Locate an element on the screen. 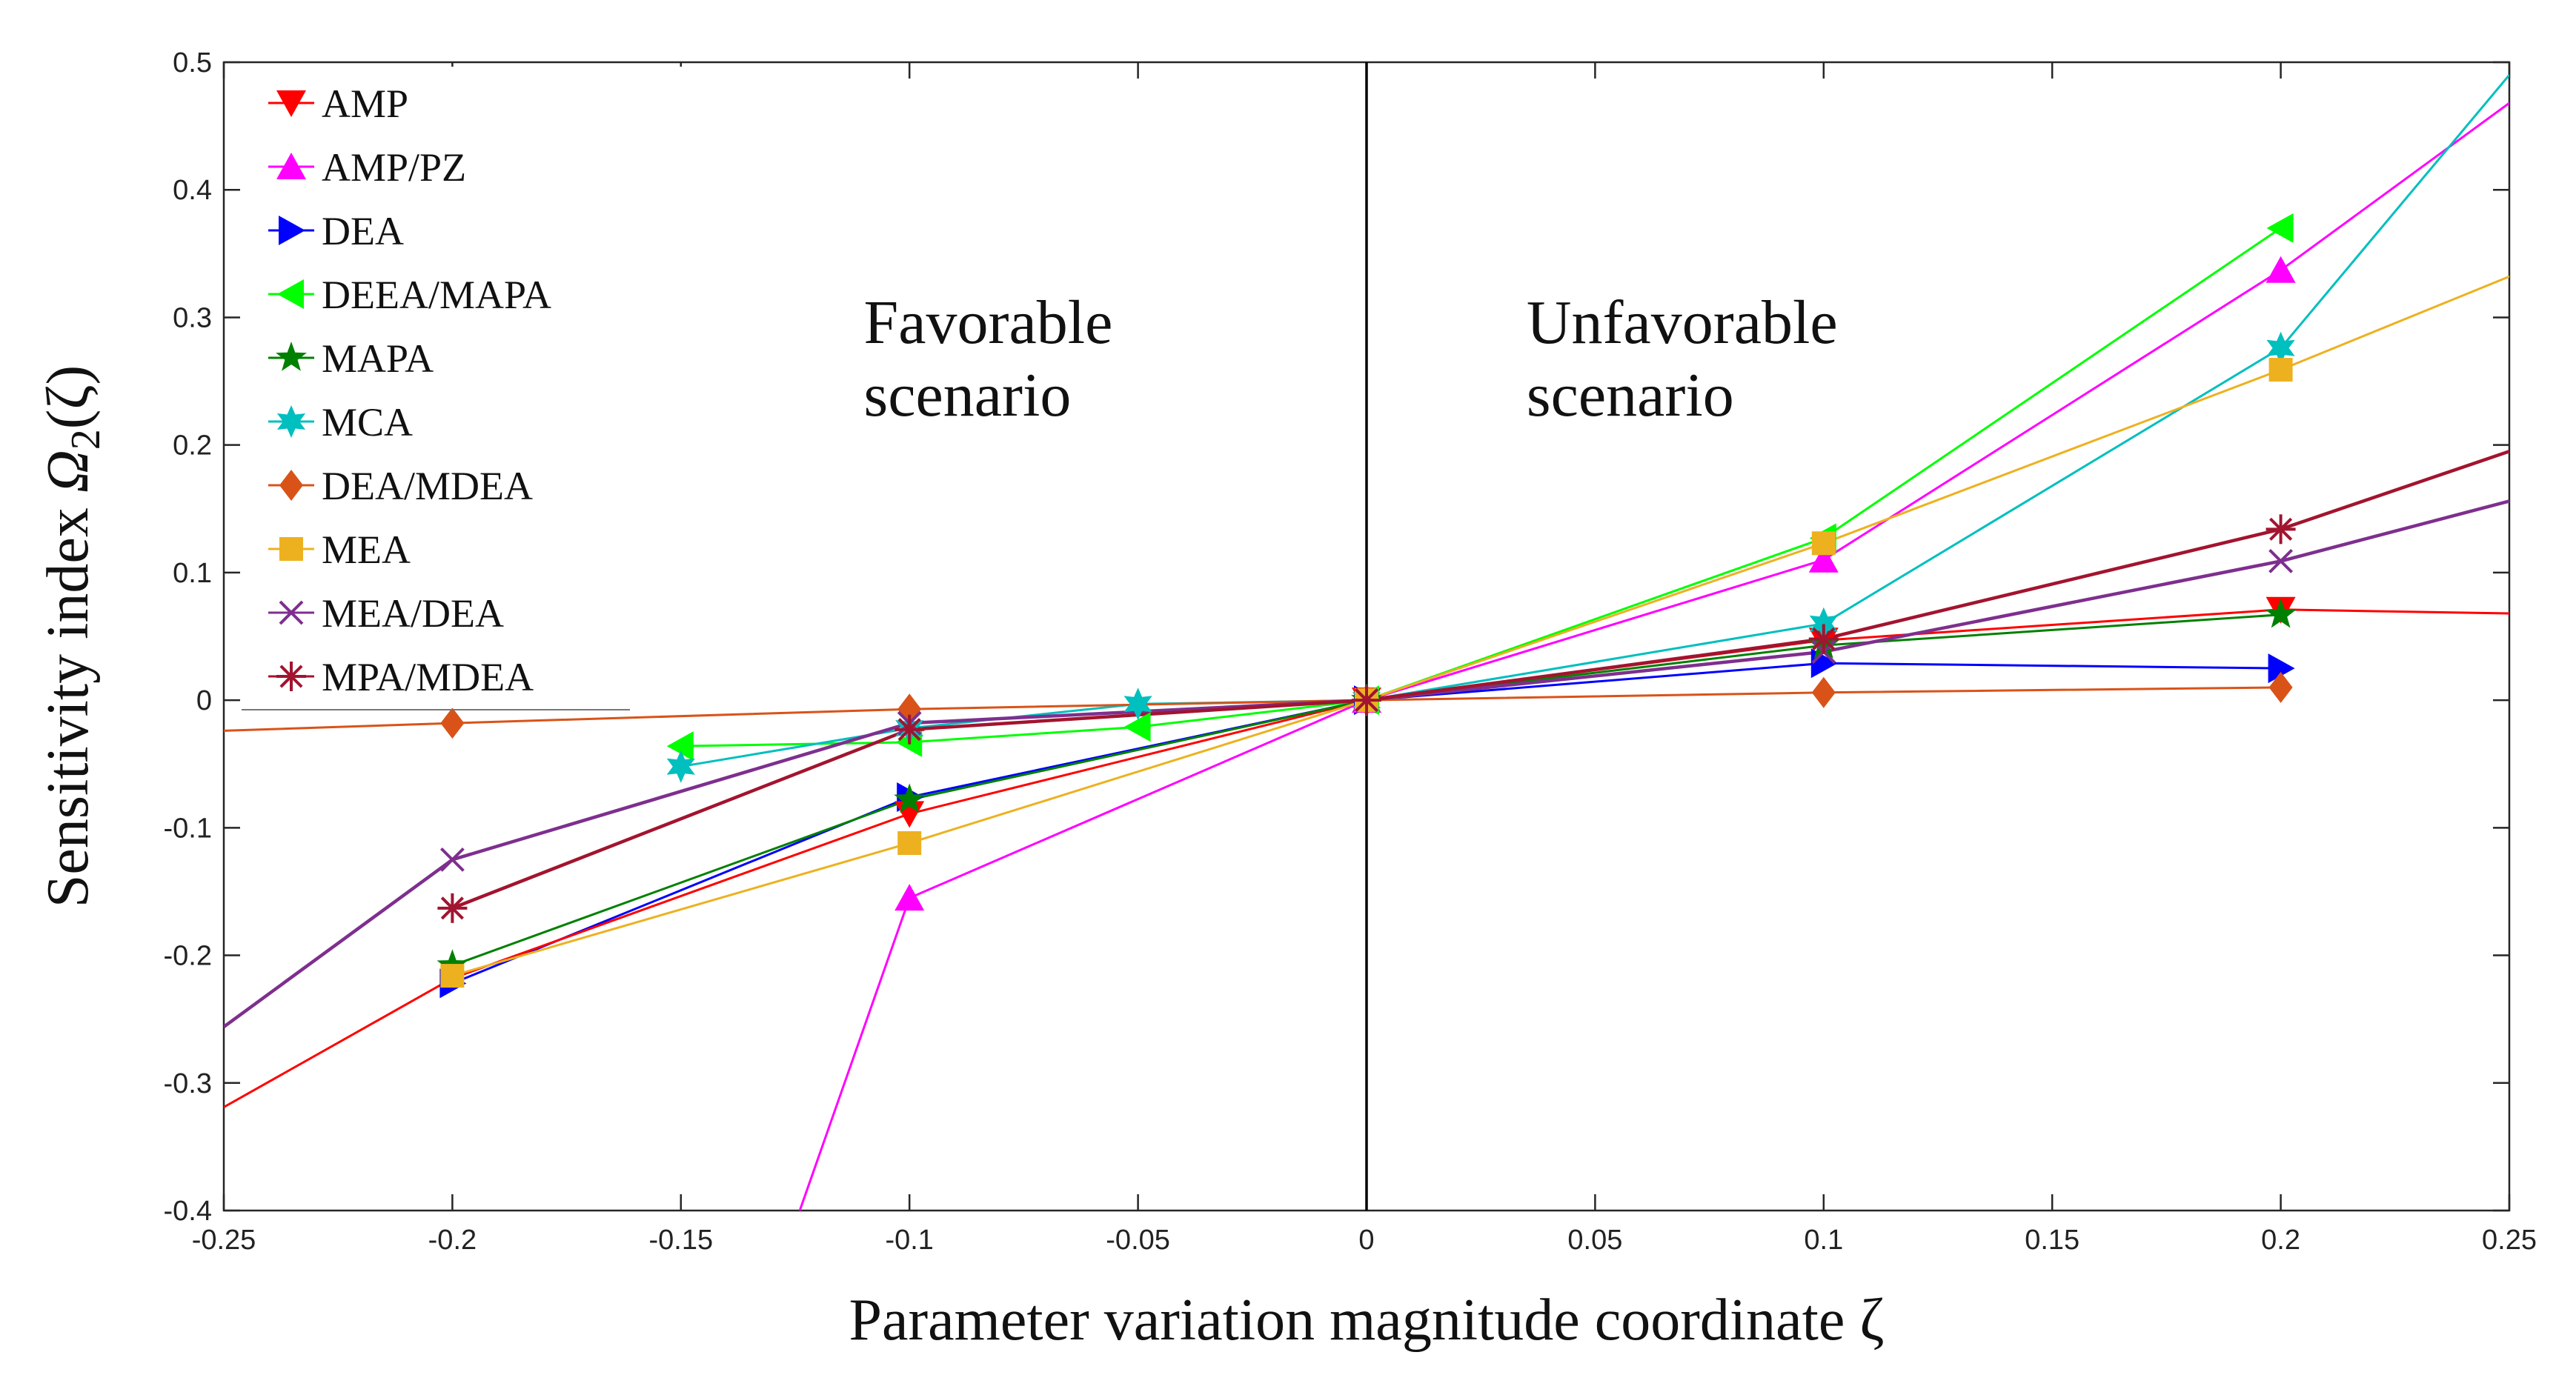 The width and height of the screenshot is (2576, 1375). x-tick-label: 0.25 is located at coordinates (2509, 1240).